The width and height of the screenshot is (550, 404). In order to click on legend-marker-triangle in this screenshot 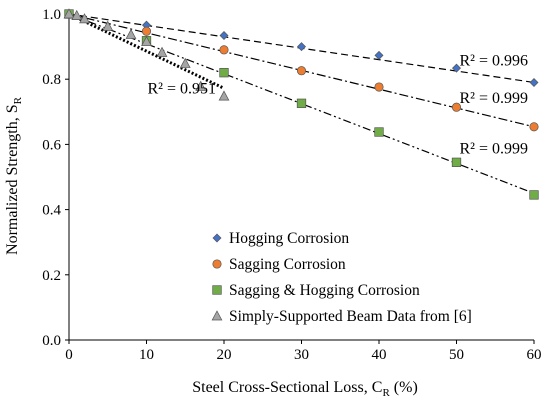, I will do `click(217, 315)`.